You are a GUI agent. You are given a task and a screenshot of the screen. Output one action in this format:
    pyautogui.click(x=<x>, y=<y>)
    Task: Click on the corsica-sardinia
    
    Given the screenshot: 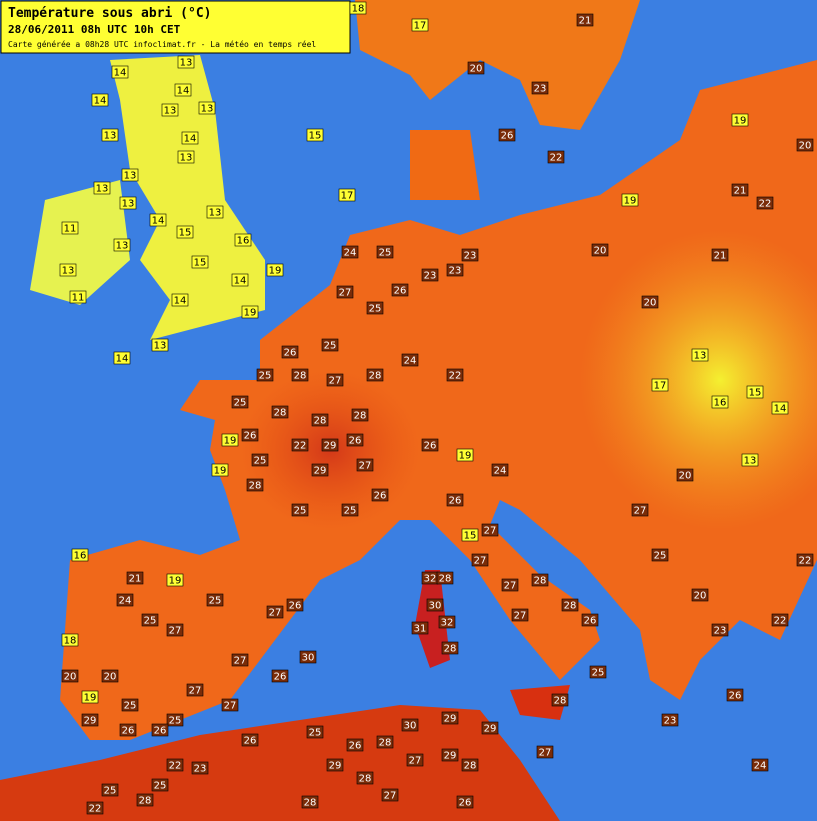 What is the action you would take?
    pyautogui.click(x=432, y=619)
    